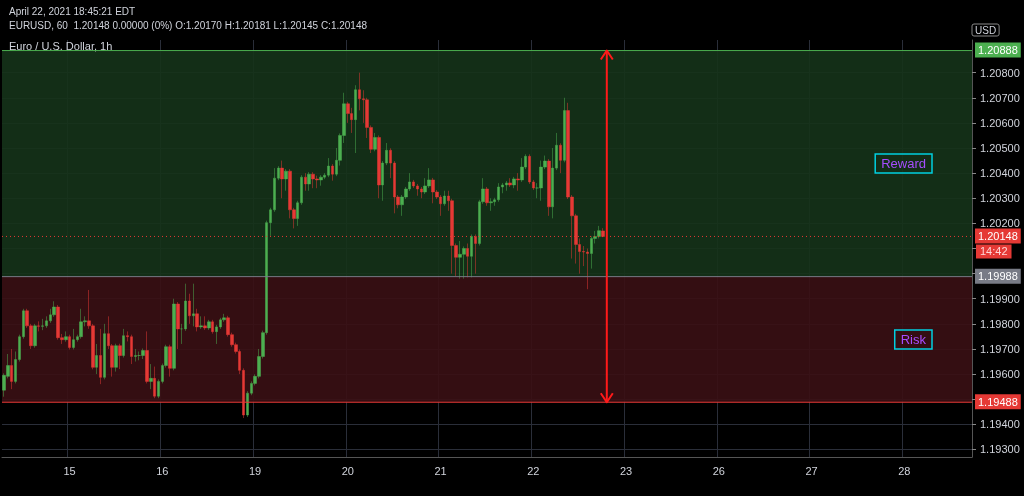  Describe the element at coordinates (626, 470) in the screenshot. I see `x-tick-label: 23` at that location.